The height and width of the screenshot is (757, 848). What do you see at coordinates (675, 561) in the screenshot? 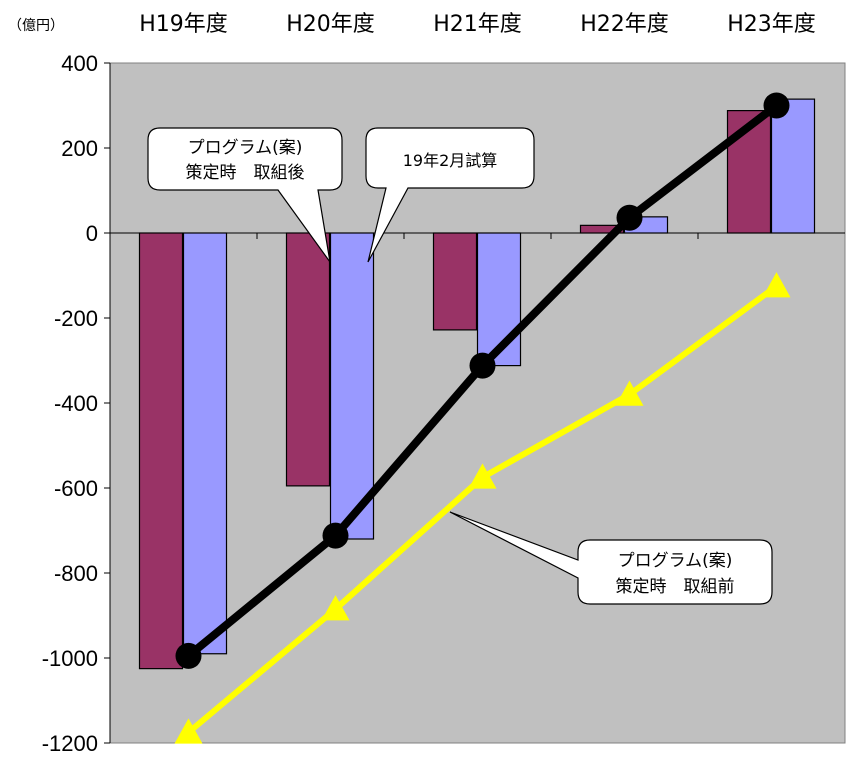
I see `callout-before-line1: プログラム(案)` at bounding box center [675, 561].